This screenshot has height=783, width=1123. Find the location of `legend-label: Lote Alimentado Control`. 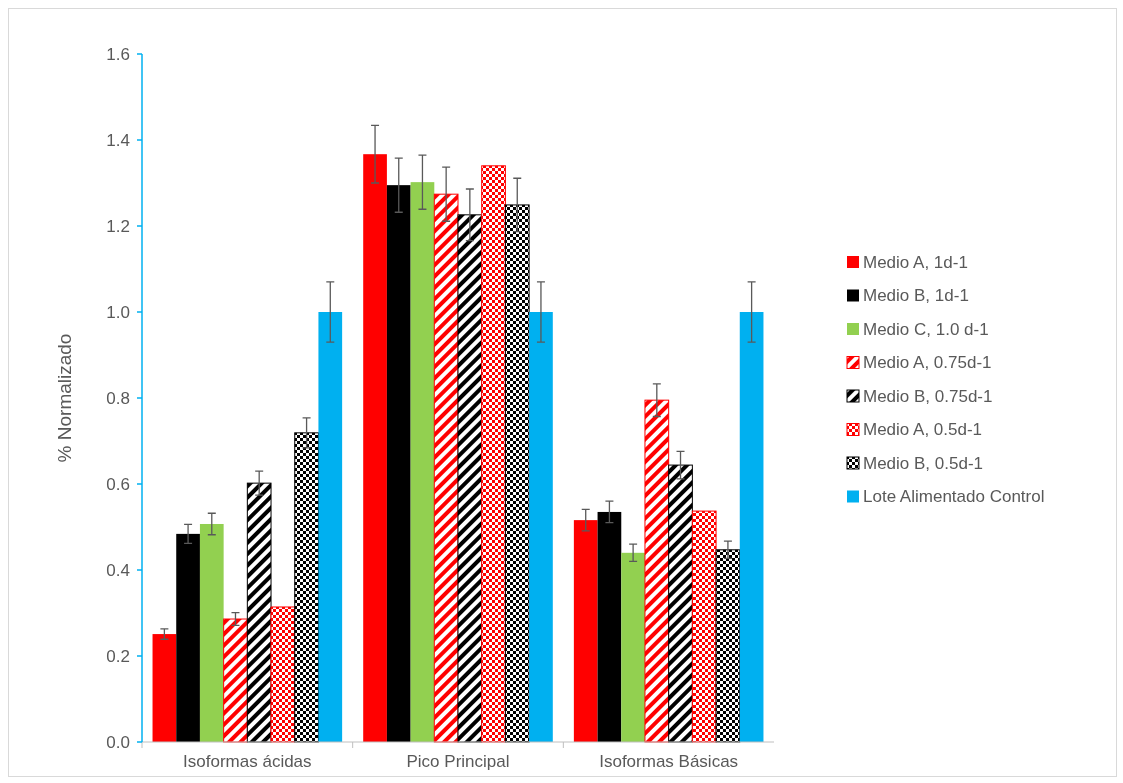

legend-label: Lote Alimentado Control is located at coordinates (954, 497).